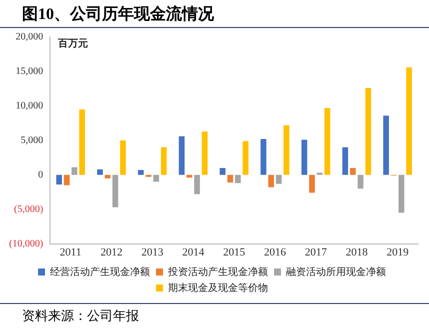  I want to click on y-tick-label: 10,000, so click(30, 106).